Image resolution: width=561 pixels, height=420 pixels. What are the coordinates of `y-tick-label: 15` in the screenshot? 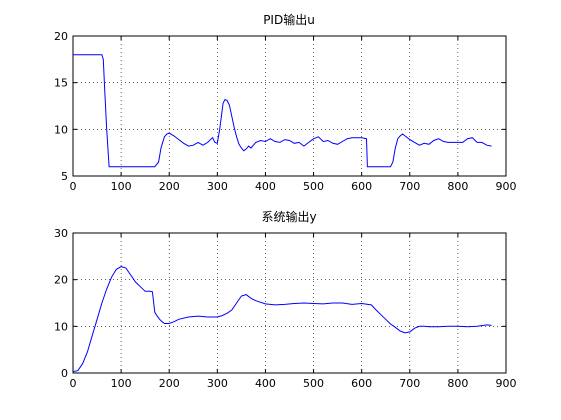 It's located at (61, 83).